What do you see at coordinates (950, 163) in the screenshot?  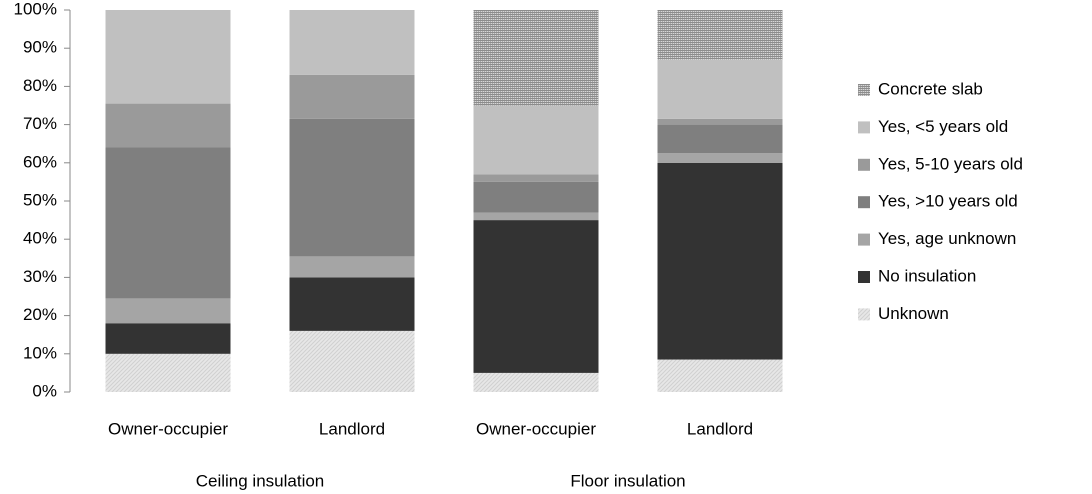 I see `legend-label: Yes, 5-10 years old` at bounding box center [950, 163].